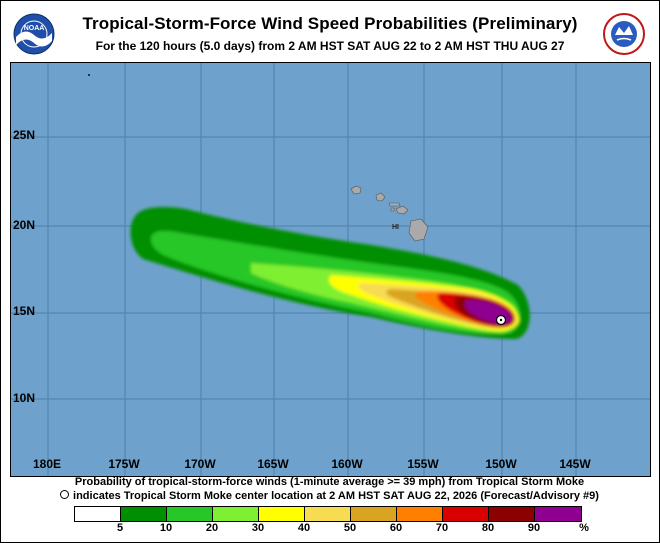 The image size is (660, 543). Describe the element at coordinates (273, 464) in the screenshot. I see `lon-label-165w: 165W` at that location.